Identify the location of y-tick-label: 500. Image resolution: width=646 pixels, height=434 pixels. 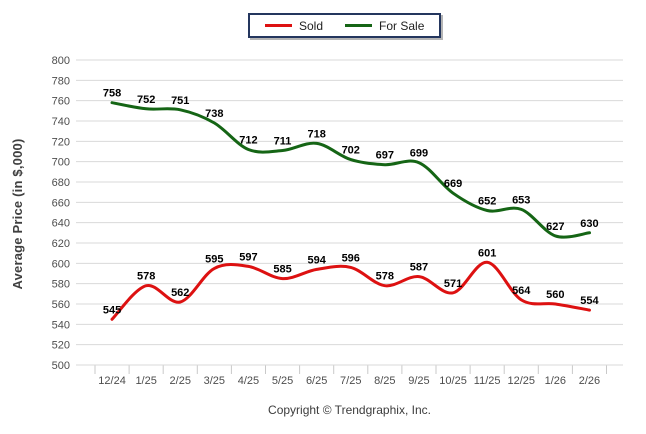
(61, 366).